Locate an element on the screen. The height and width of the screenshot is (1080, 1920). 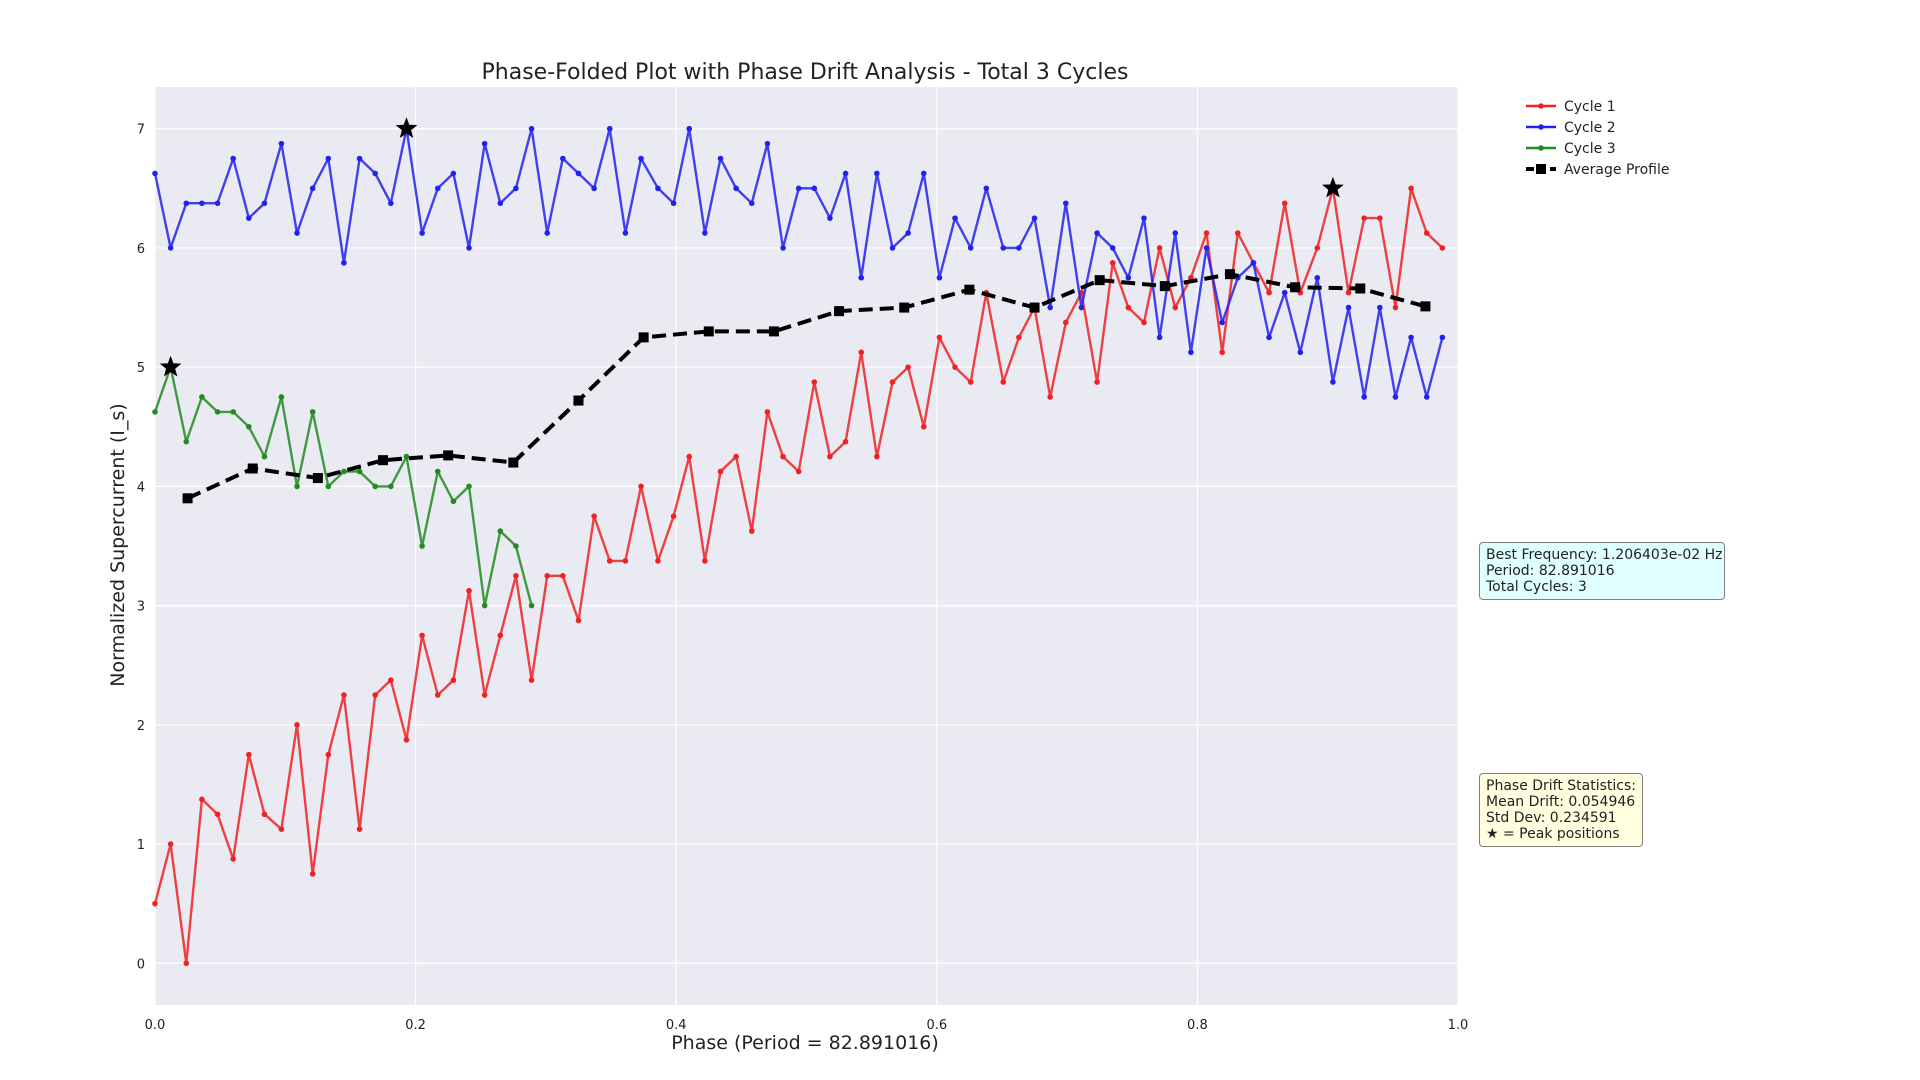
y-axis-ticks: 0 1 2 3 4 5 6 7 is located at coordinates (141, 548).